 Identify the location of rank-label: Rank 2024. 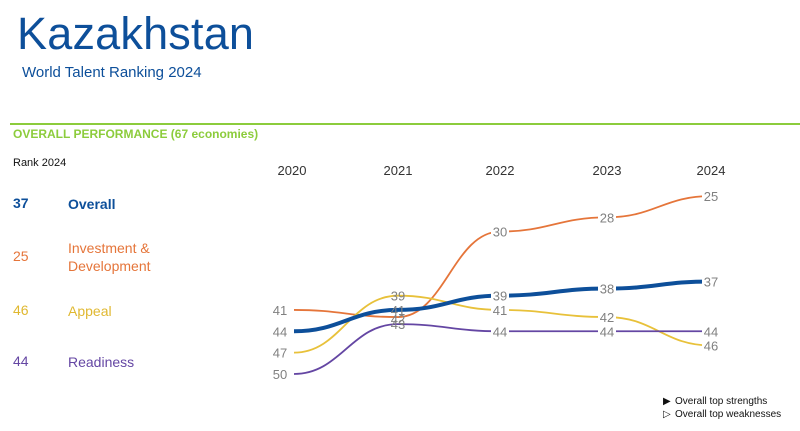
(40, 163).